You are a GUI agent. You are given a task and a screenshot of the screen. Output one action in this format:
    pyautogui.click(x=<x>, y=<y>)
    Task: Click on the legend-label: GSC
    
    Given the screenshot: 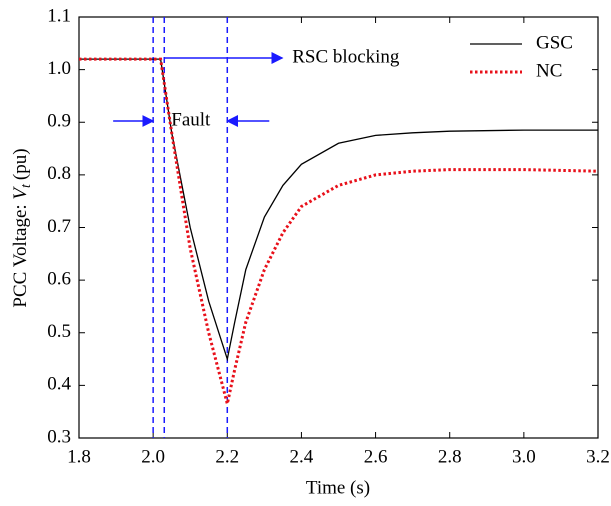 What is the action you would take?
    pyautogui.click(x=554, y=42)
    